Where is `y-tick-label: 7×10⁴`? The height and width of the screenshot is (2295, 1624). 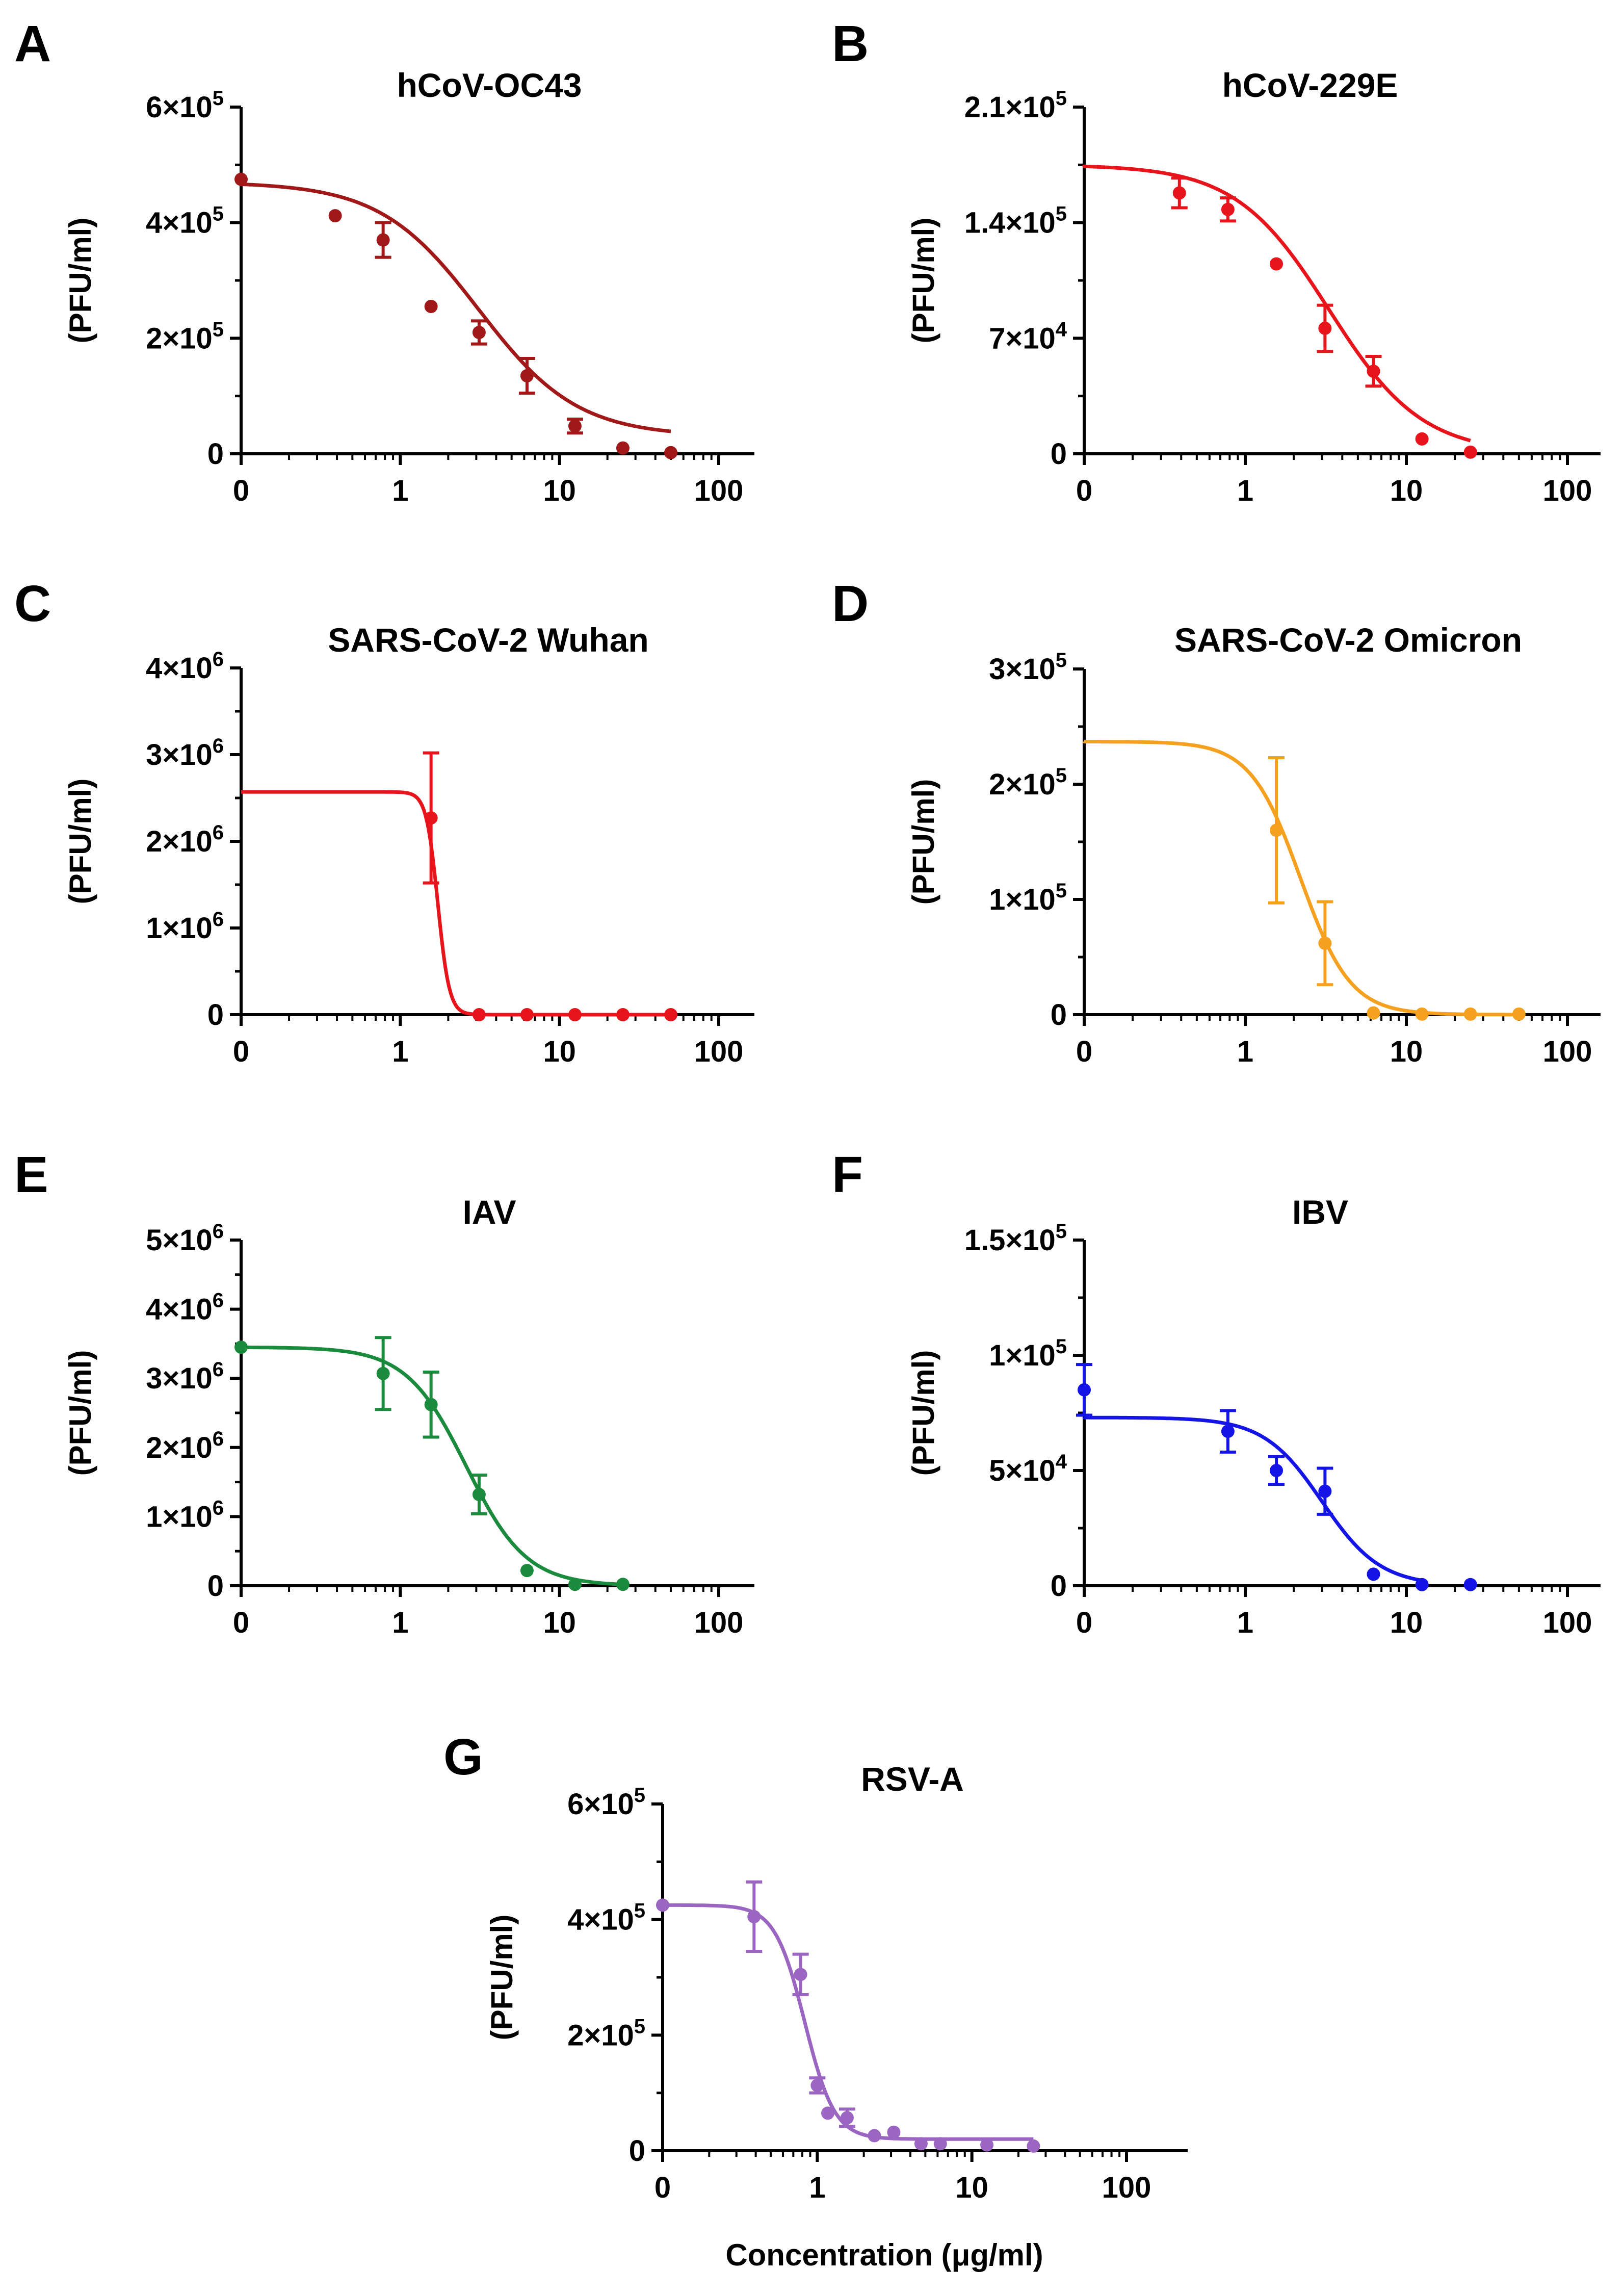 y-tick-label: 7×10⁴ is located at coordinates (1028, 336).